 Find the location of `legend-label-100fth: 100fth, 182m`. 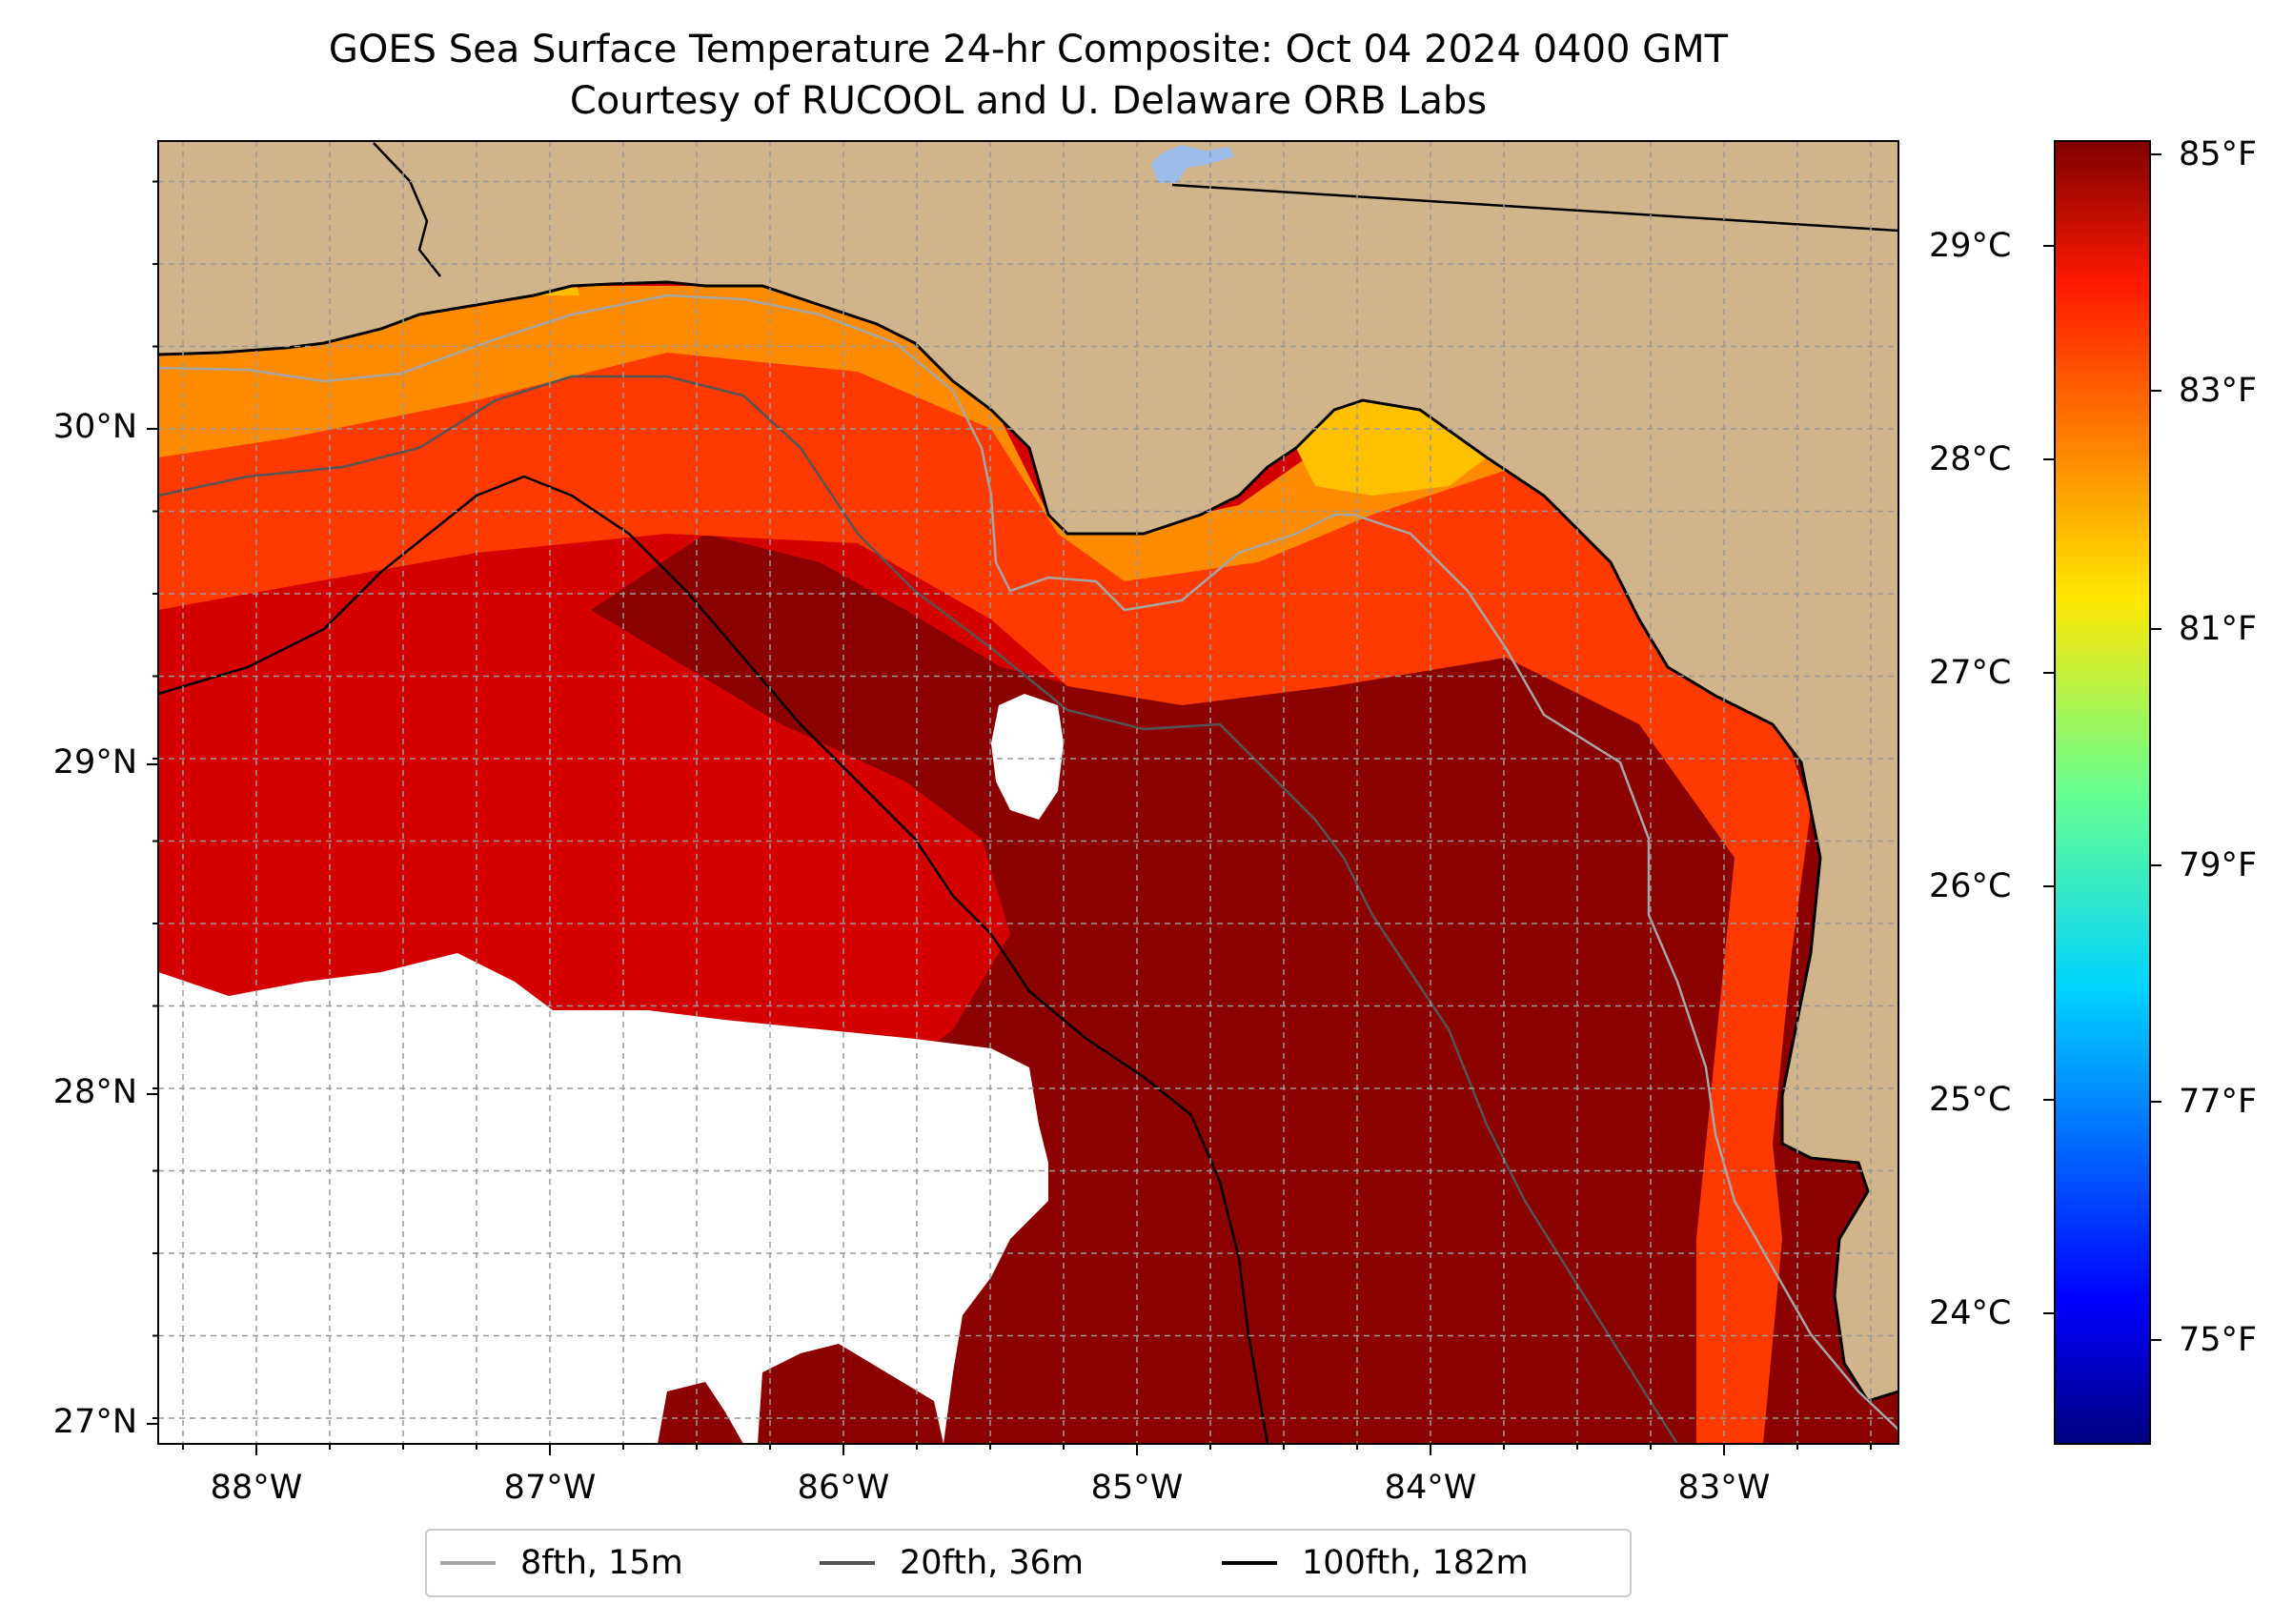

legend-label-100fth: 100fth, 182m is located at coordinates (1416, 1563).